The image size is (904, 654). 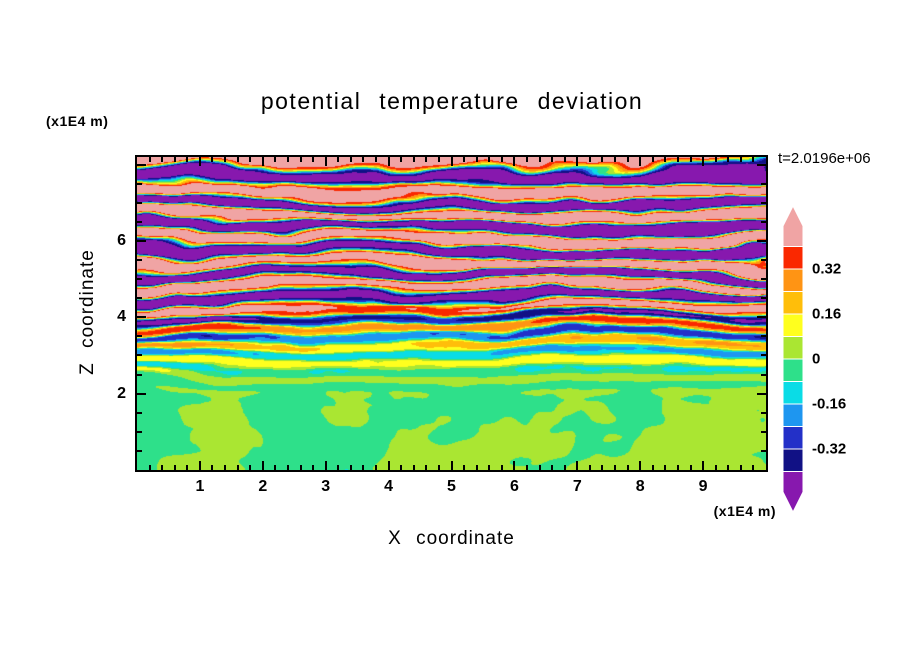 What do you see at coordinates (577, 486) in the screenshot?
I see `x-tick-label: 7` at bounding box center [577, 486].